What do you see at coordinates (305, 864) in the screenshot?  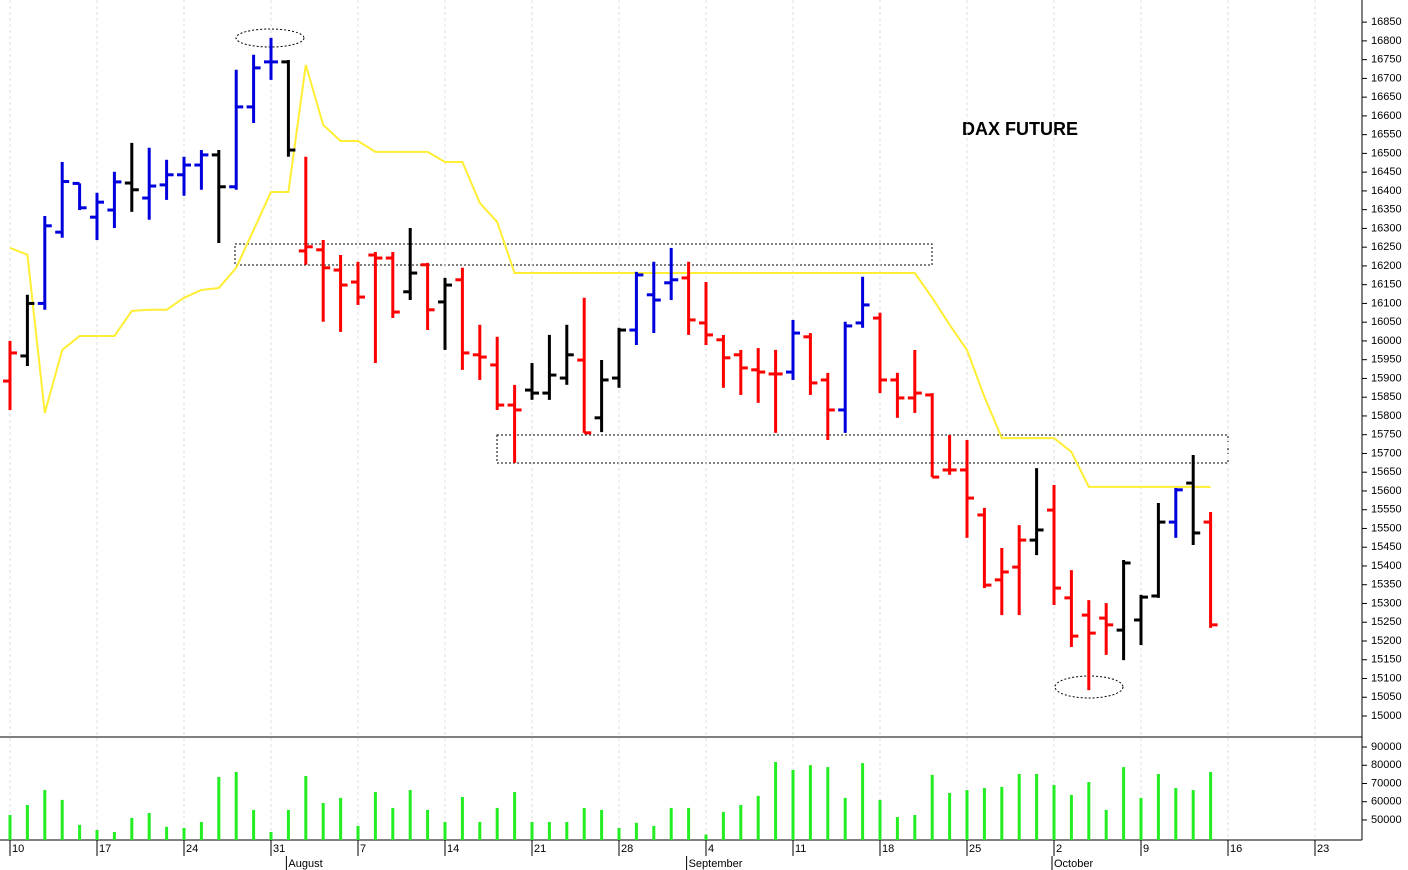 I see `month-label: August` at bounding box center [305, 864].